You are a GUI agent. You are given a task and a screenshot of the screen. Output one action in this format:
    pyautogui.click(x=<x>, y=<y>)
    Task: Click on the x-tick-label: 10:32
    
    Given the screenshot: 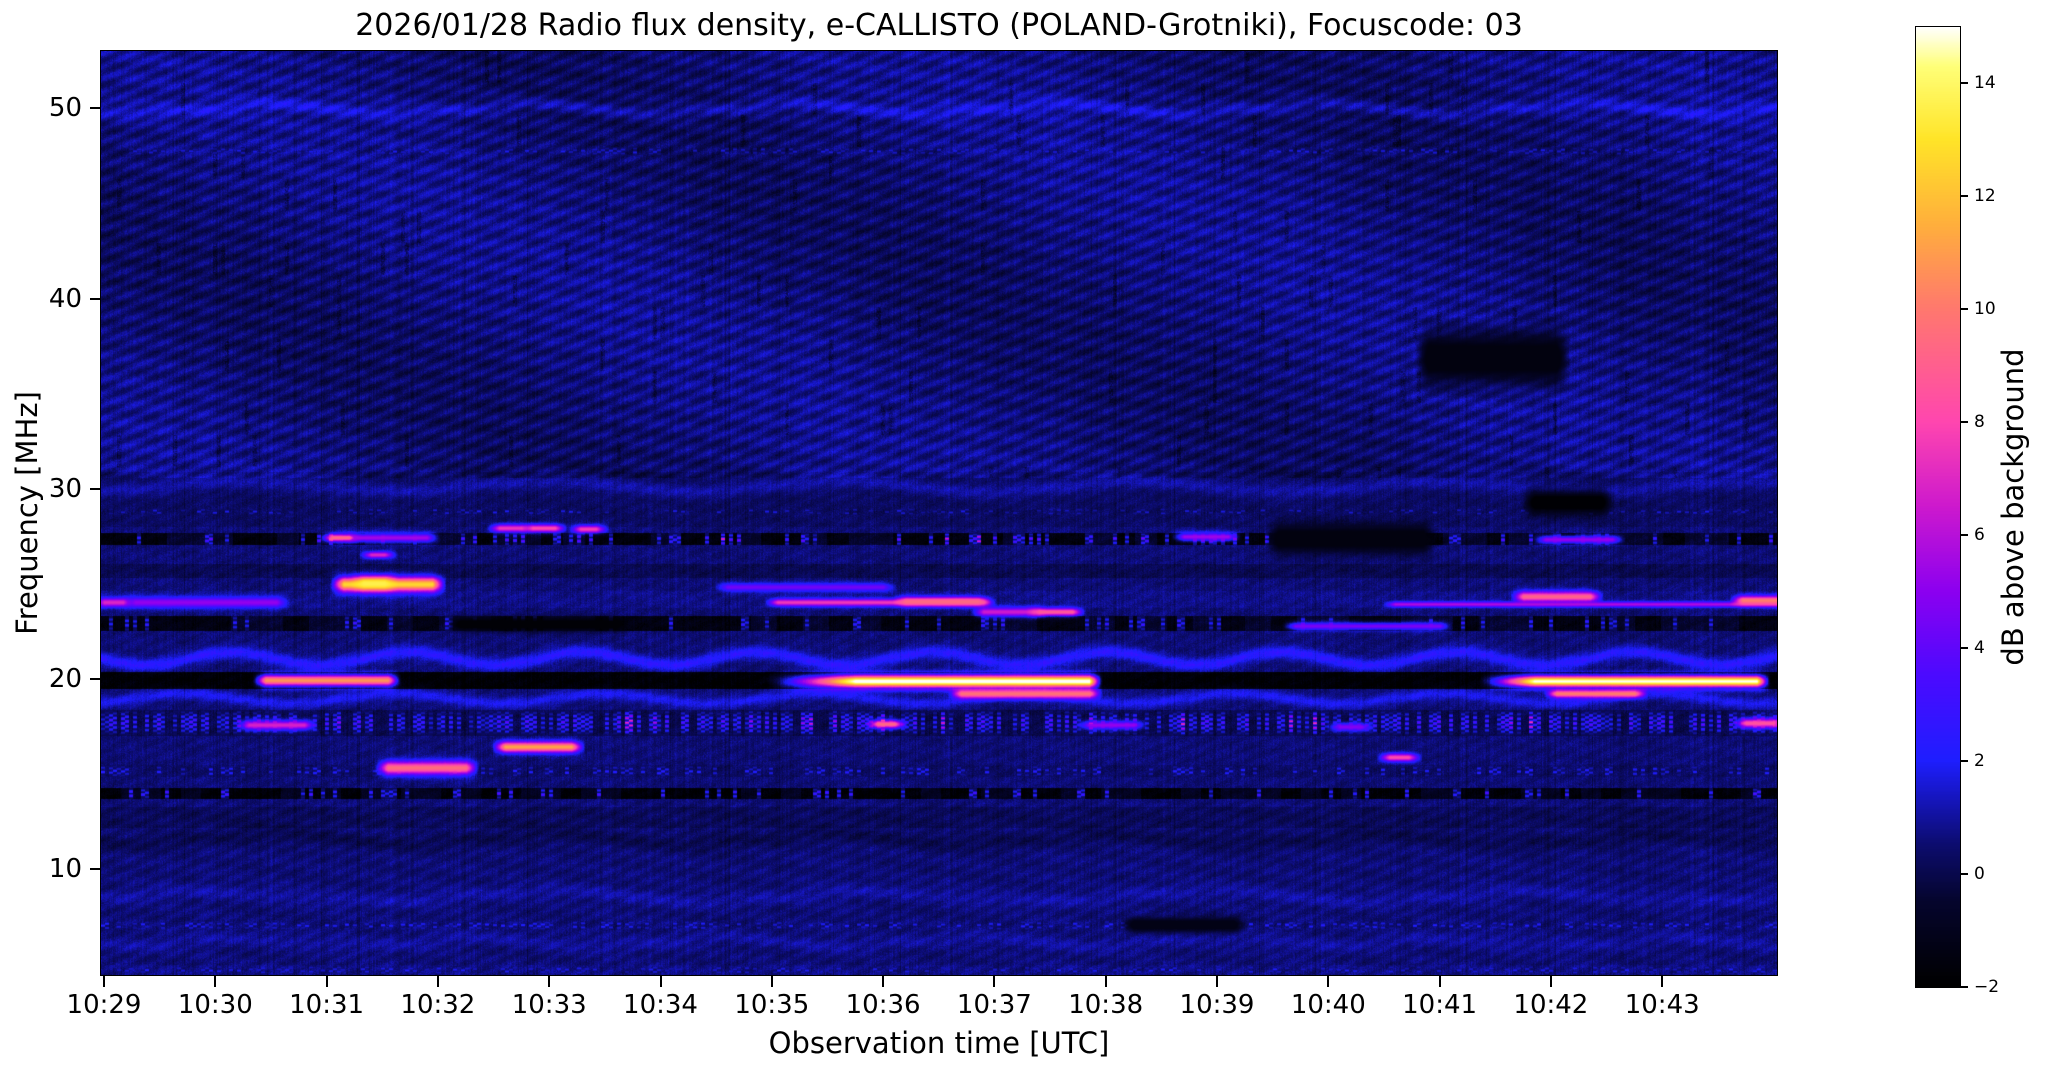 What is the action you would take?
    pyautogui.click(x=438, y=1005)
    